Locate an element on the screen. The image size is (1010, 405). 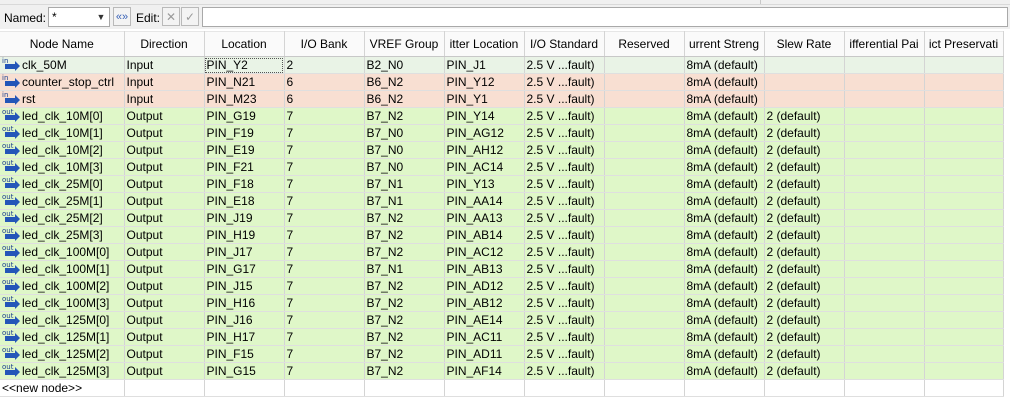
fitter-location-cell: PIN_AH12 is located at coordinates (484, 150).